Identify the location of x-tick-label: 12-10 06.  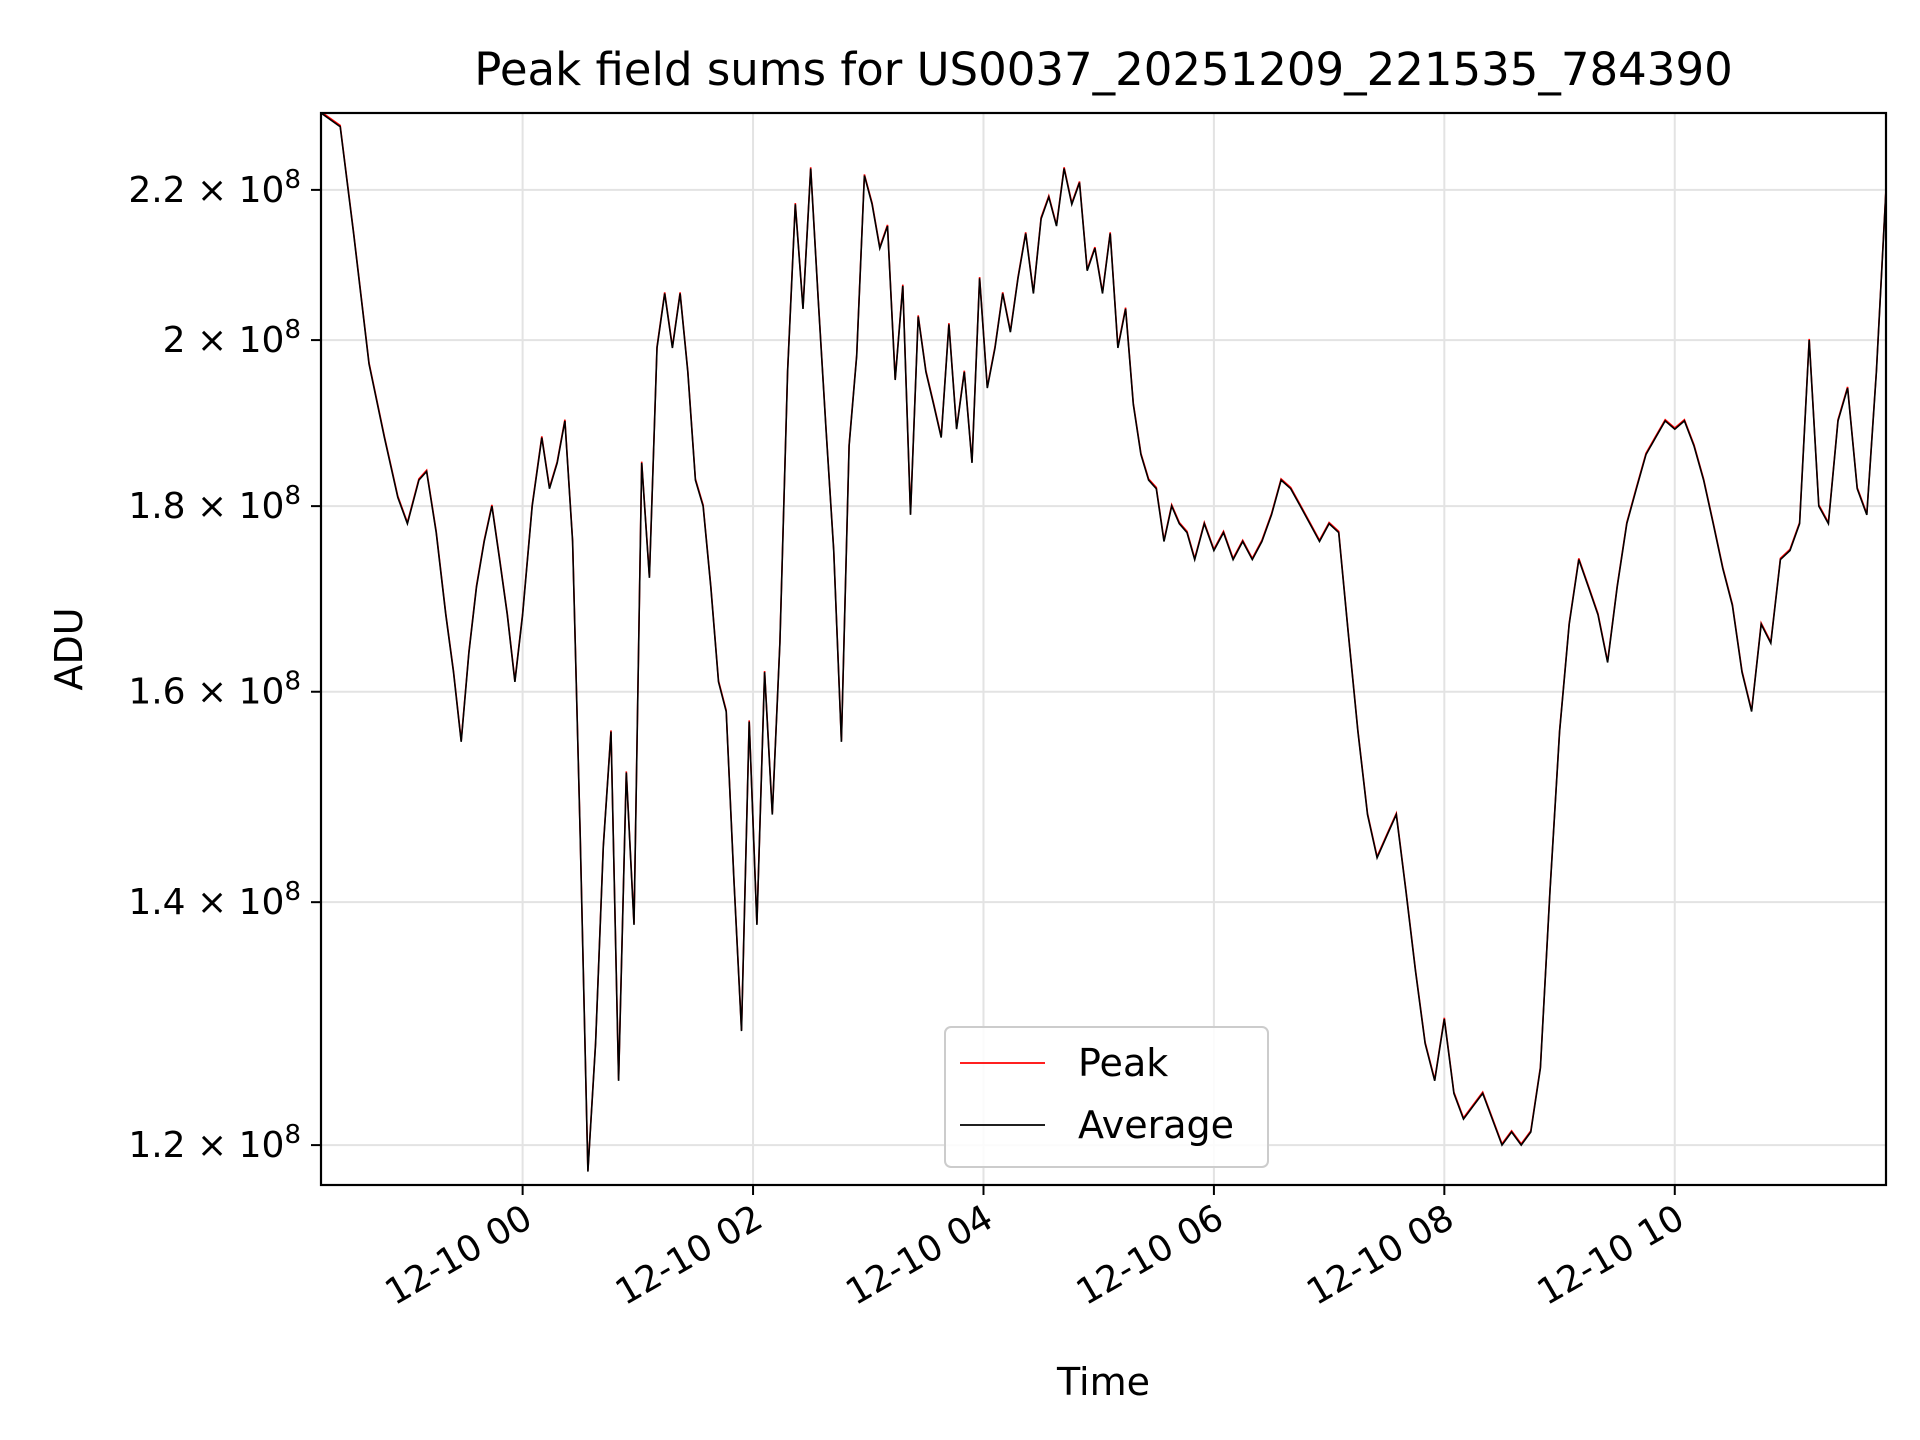
(1150, 1255).